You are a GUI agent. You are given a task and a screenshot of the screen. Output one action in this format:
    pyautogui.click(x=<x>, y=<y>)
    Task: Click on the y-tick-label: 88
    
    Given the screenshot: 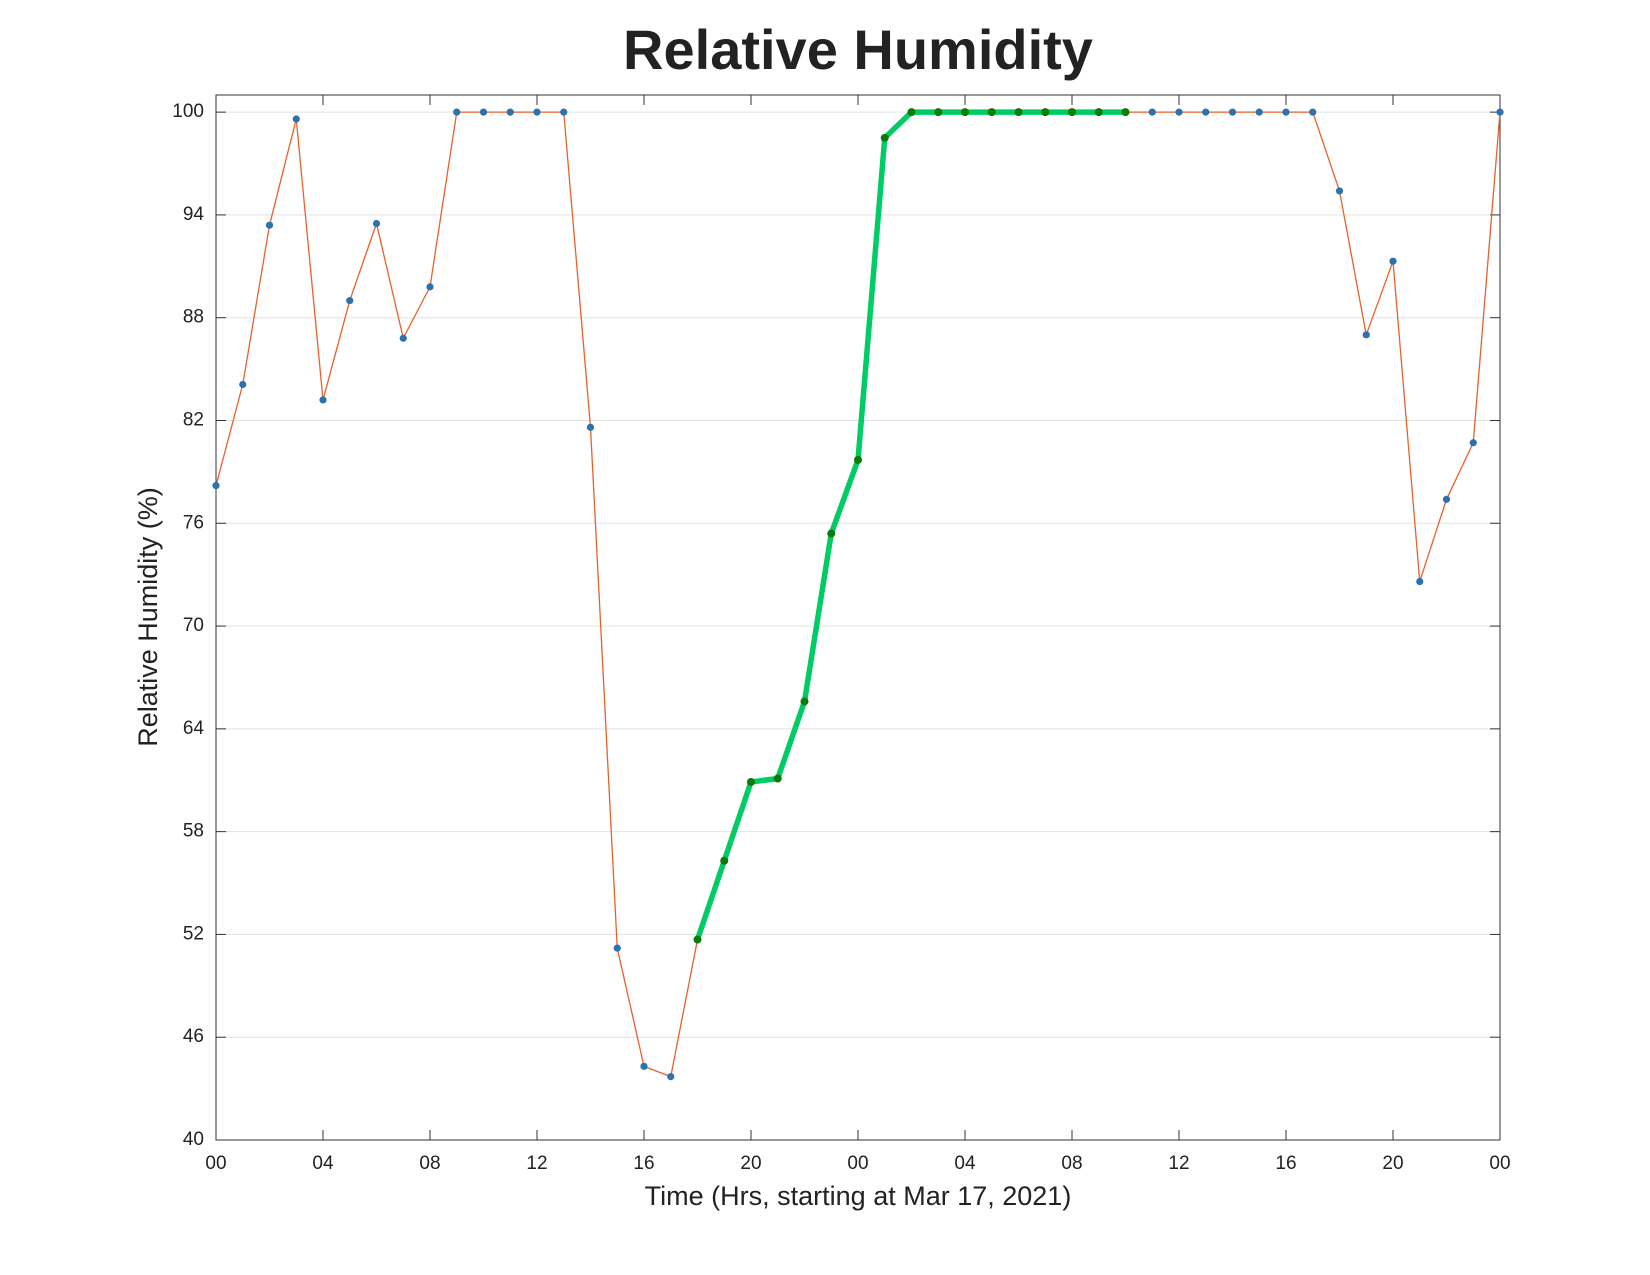 What is the action you would take?
    pyautogui.click(x=193, y=317)
    